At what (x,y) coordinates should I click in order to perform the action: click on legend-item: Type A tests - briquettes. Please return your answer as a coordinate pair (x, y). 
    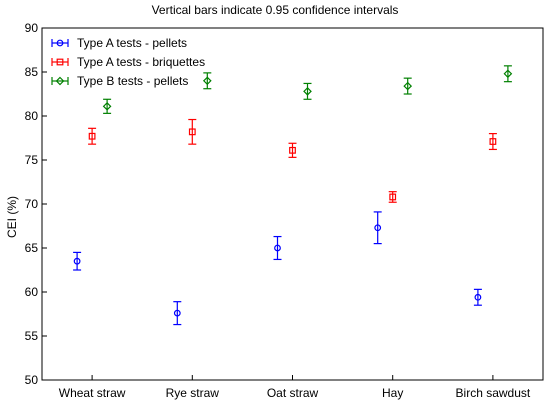
    Looking at the image, I should click on (128, 62).